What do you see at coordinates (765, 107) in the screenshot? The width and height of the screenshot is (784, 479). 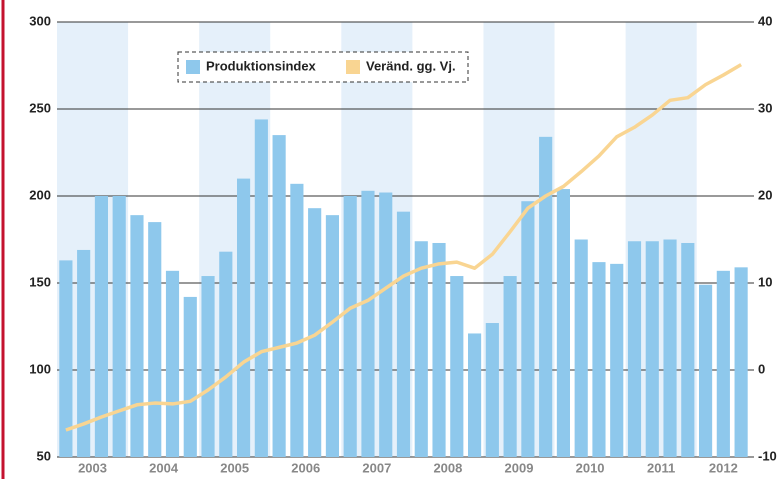 I see `y2-tick-label: 30` at bounding box center [765, 107].